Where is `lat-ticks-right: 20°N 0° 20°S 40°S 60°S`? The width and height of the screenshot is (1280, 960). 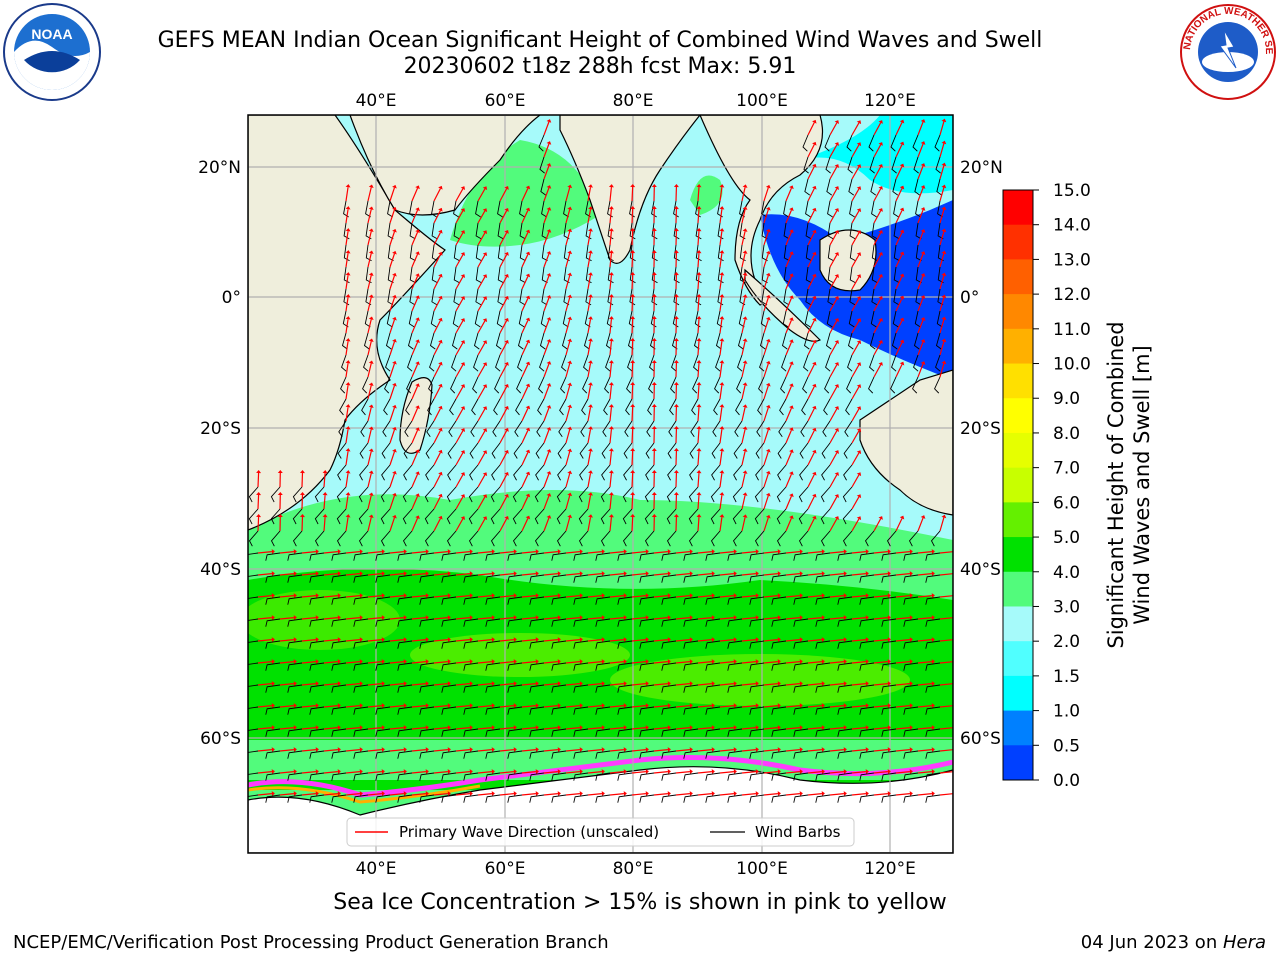 lat-ticks-right: 20°N 0° 20°S 40°S 60°S is located at coordinates (981, 453).